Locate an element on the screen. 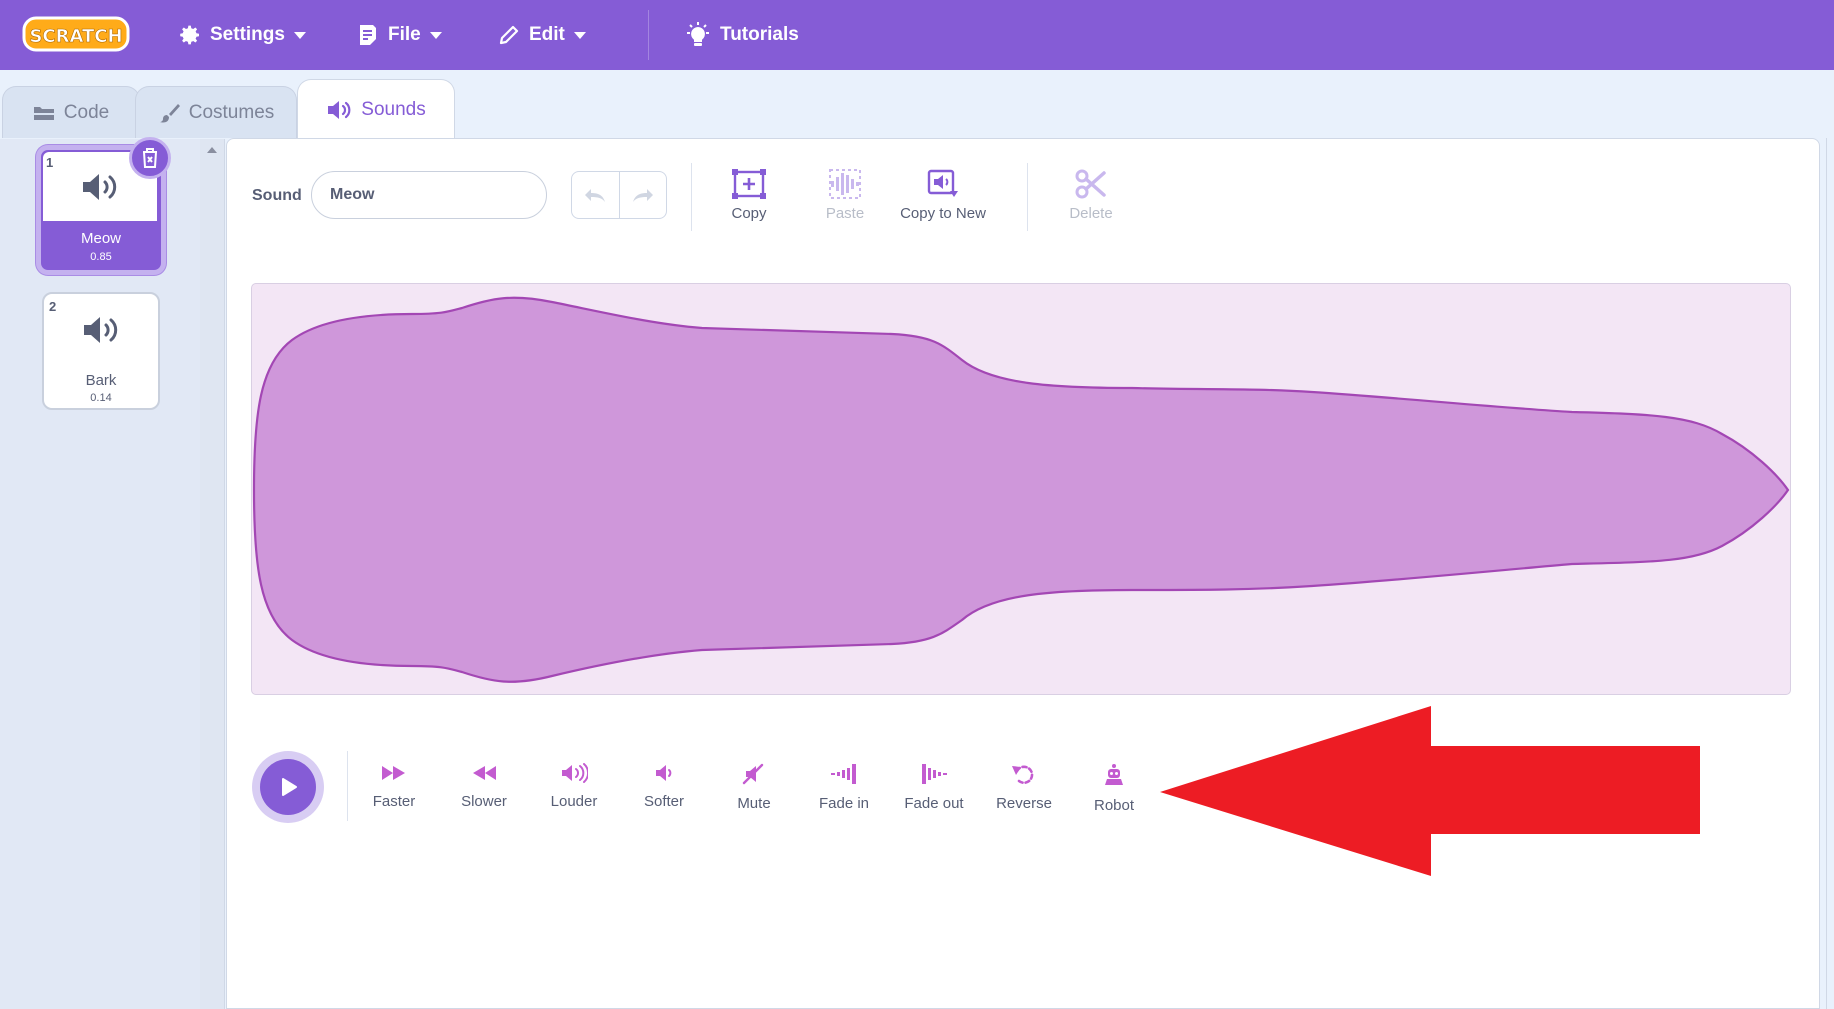 Image resolution: width=1834 pixels, height=1009 pixels. paintbrush-icon is located at coordinates (169, 112).